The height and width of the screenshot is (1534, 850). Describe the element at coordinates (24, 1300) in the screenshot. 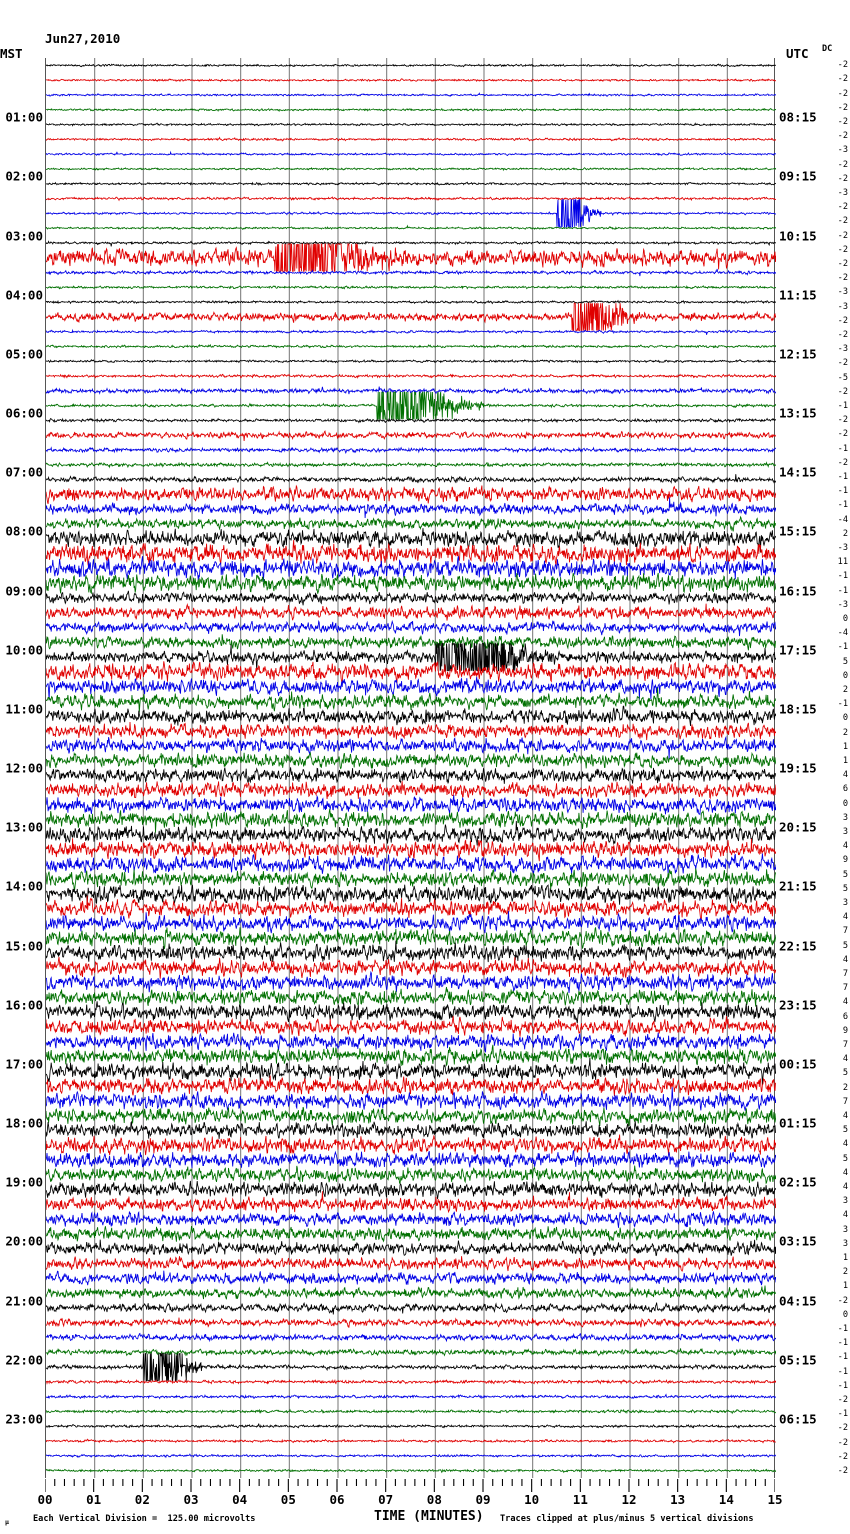

I see `hour-label-mst: 21:00` at that location.